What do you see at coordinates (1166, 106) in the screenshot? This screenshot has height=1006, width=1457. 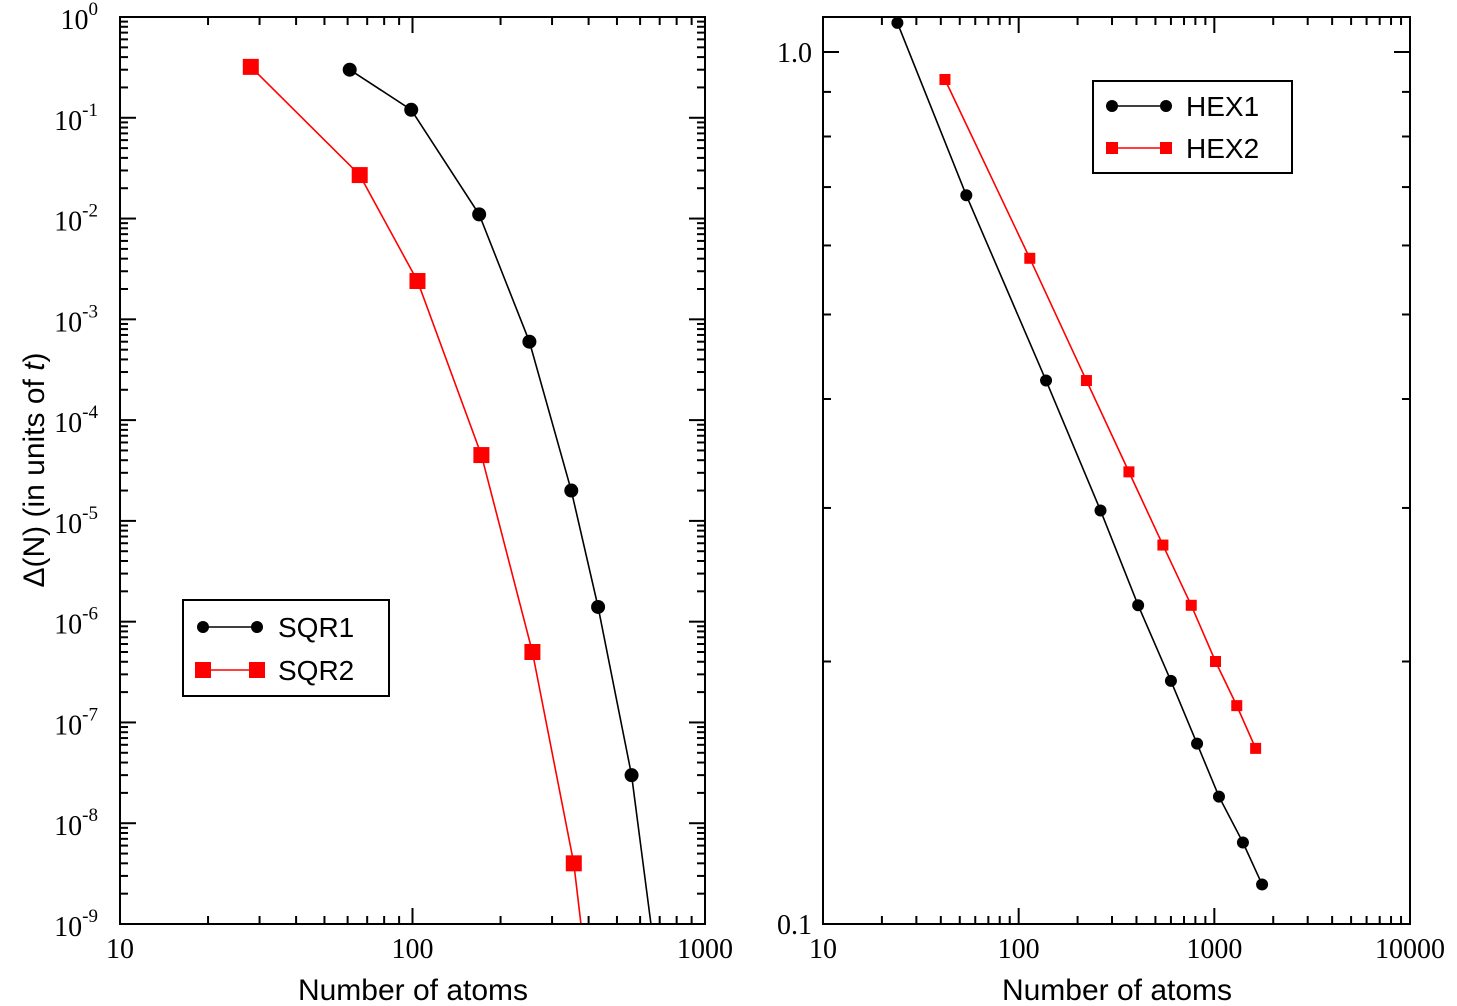 I see `legend-hex1-marker-b` at bounding box center [1166, 106].